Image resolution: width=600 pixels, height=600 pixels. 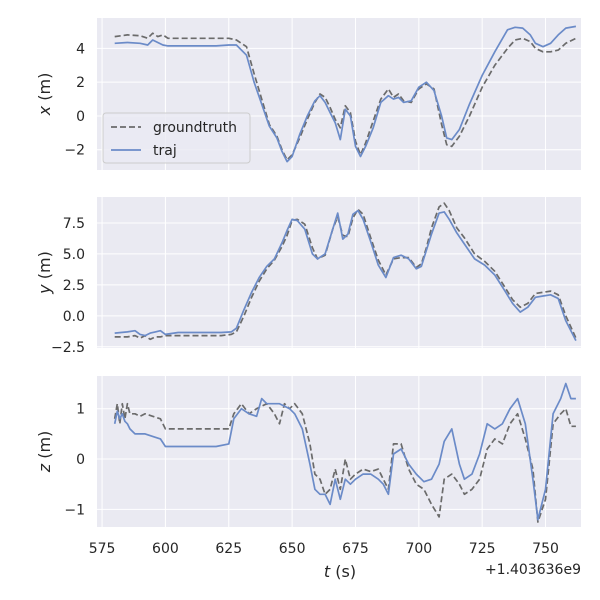 What do you see at coordinates (343, 571) in the screenshot?
I see `x-axis-label-unit: (s)` at bounding box center [343, 571].